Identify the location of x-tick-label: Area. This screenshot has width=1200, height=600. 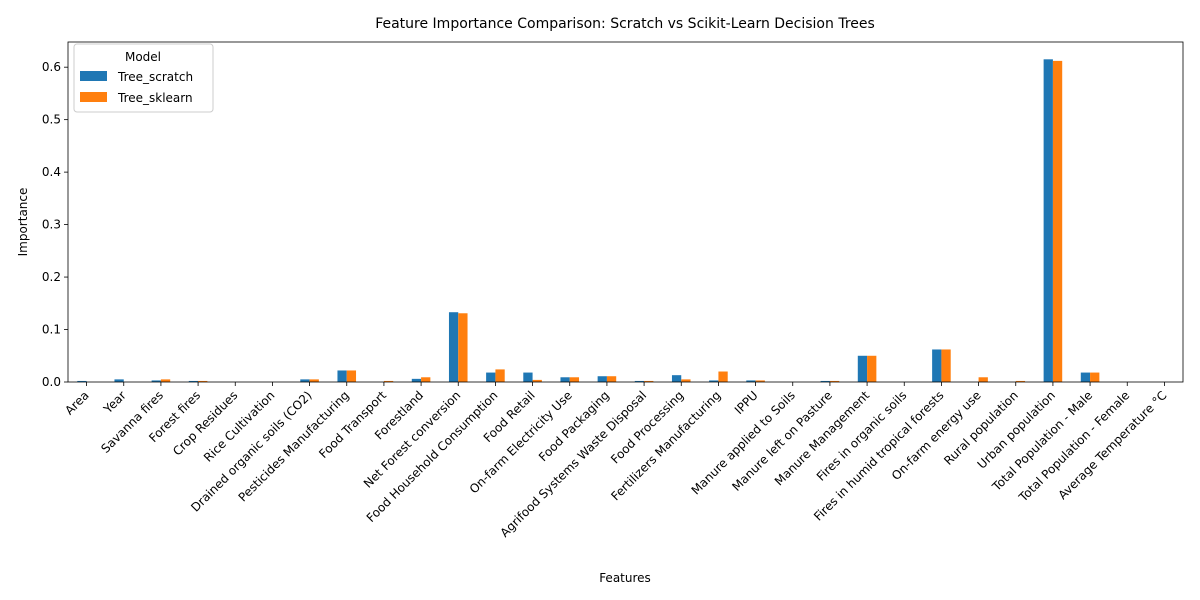
(76, 402).